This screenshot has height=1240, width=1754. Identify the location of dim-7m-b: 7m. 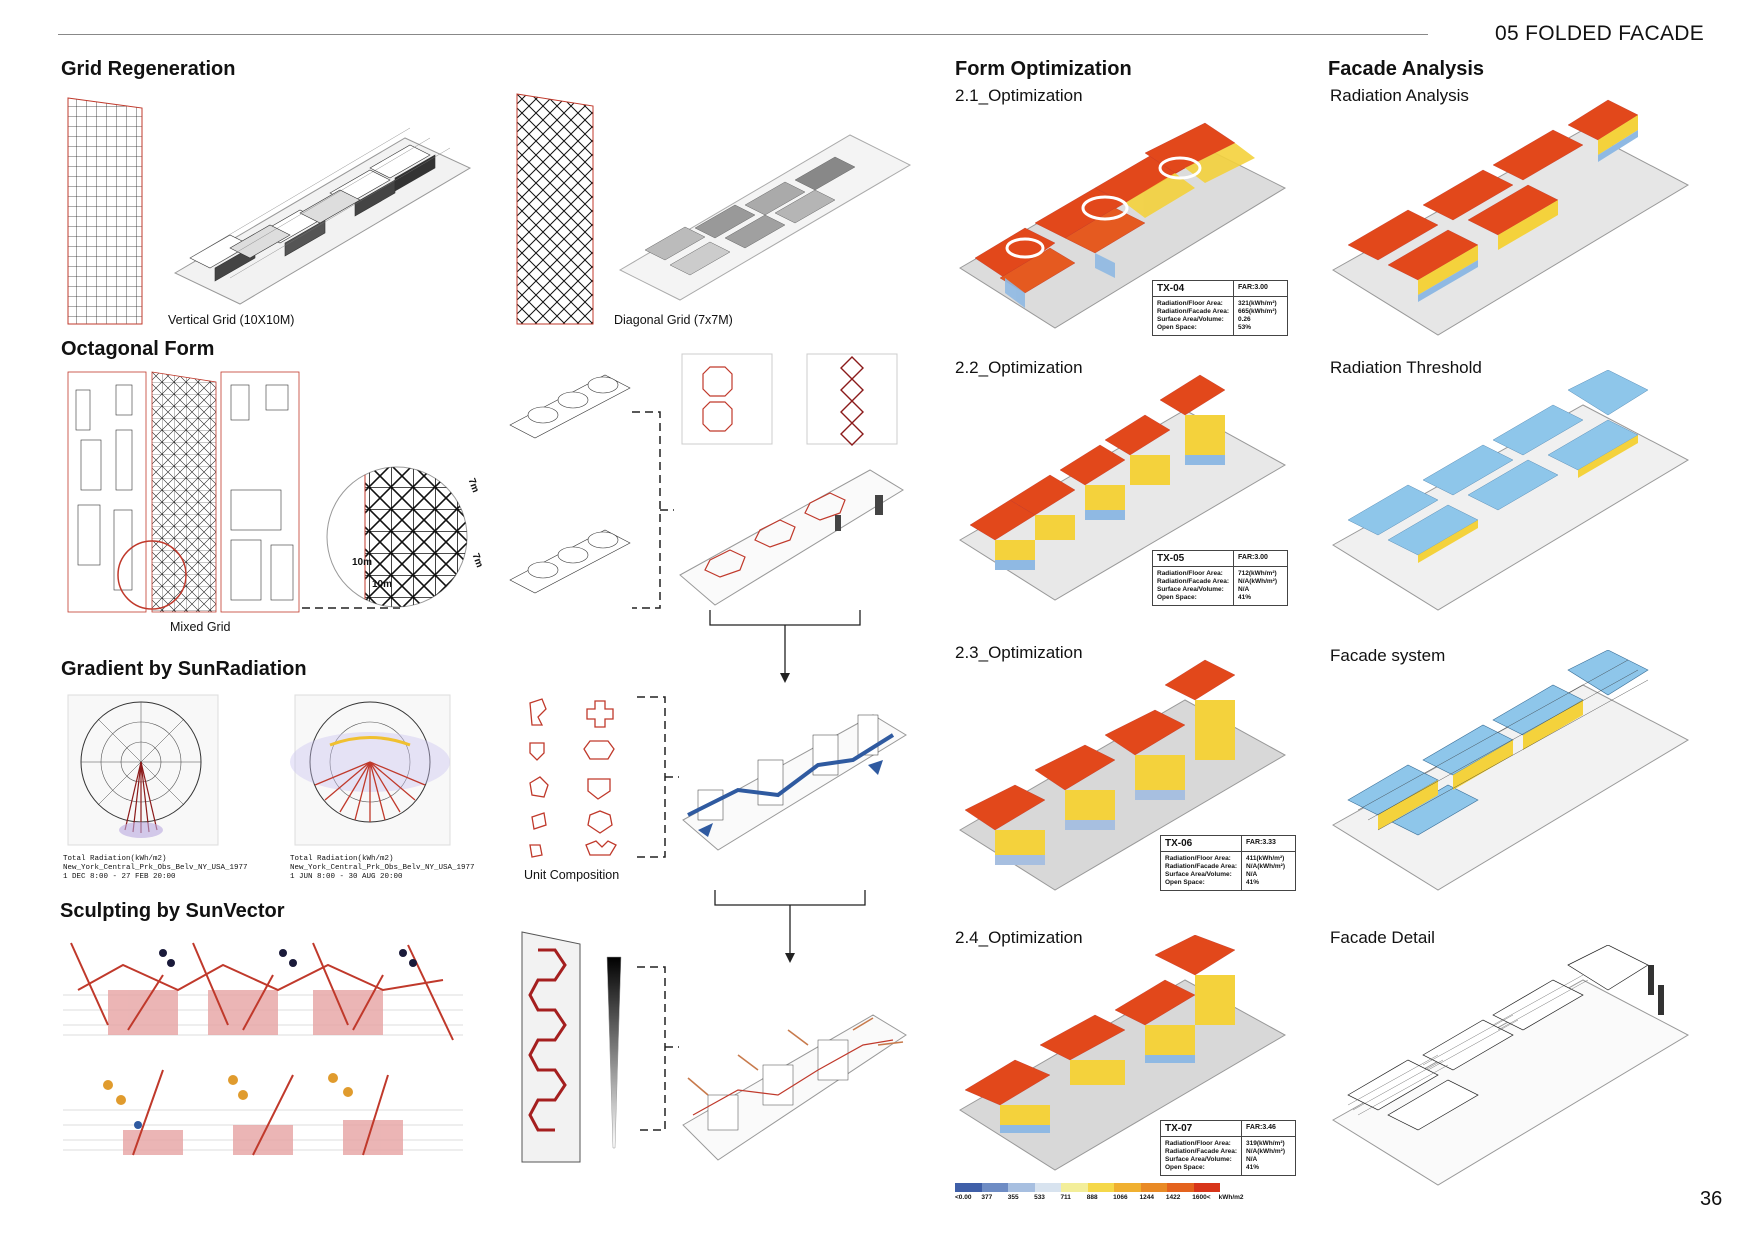
(477, 560).